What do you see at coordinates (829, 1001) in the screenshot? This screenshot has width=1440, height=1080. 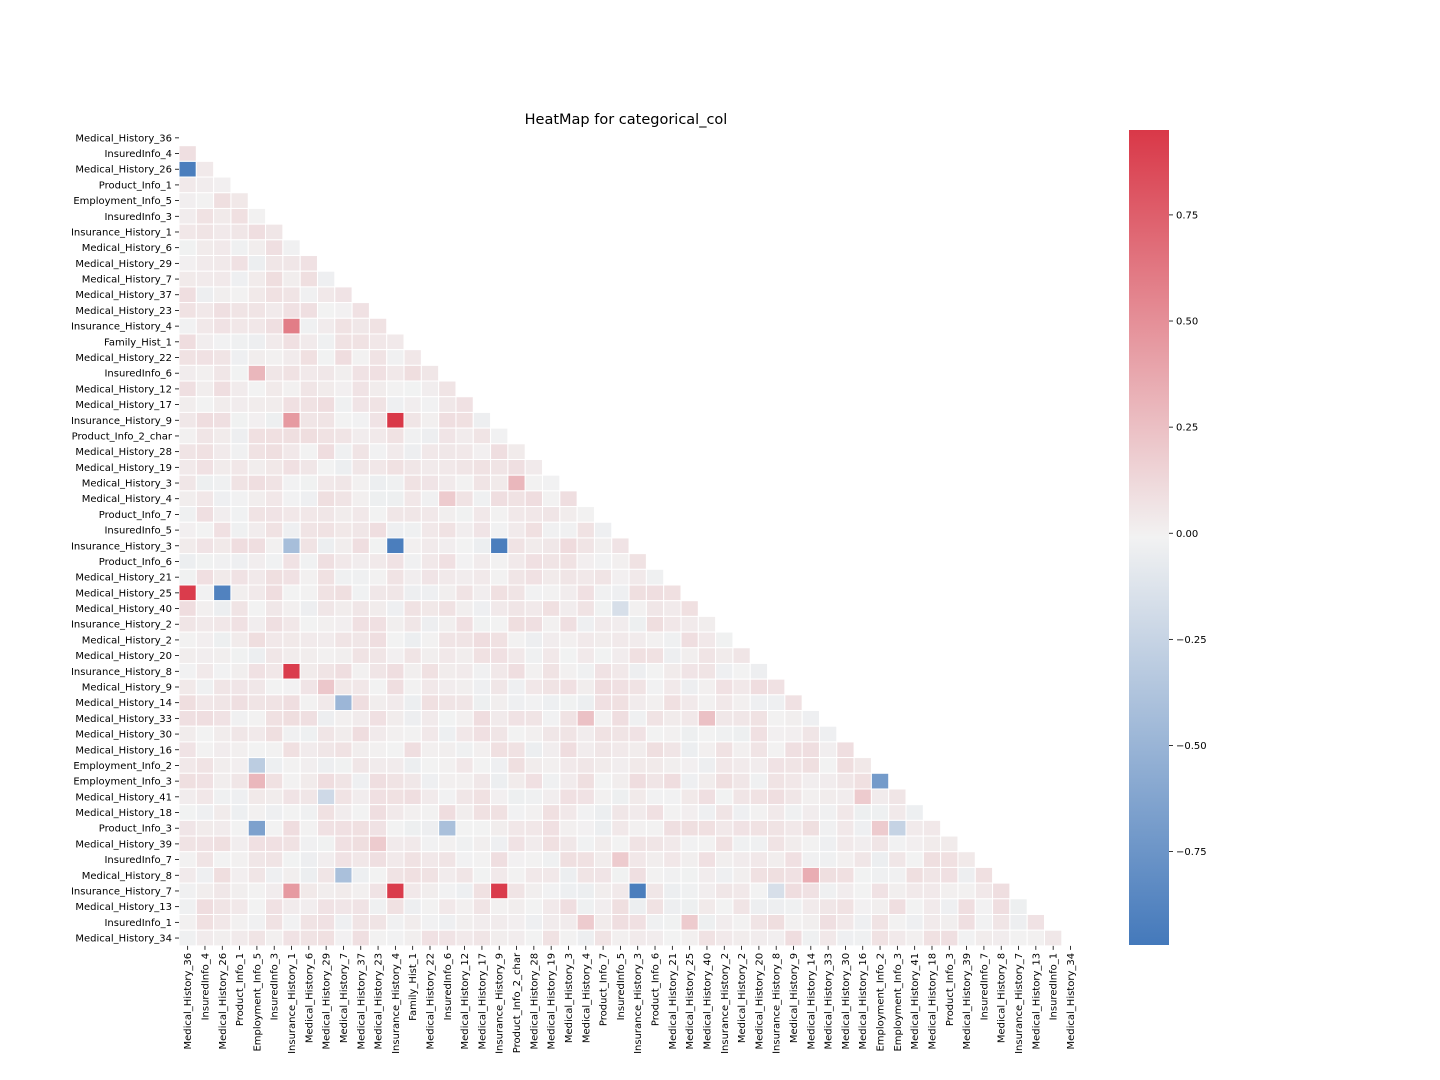 I see `x-tick-label: Medical_History_33` at bounding box center [829, 1001].